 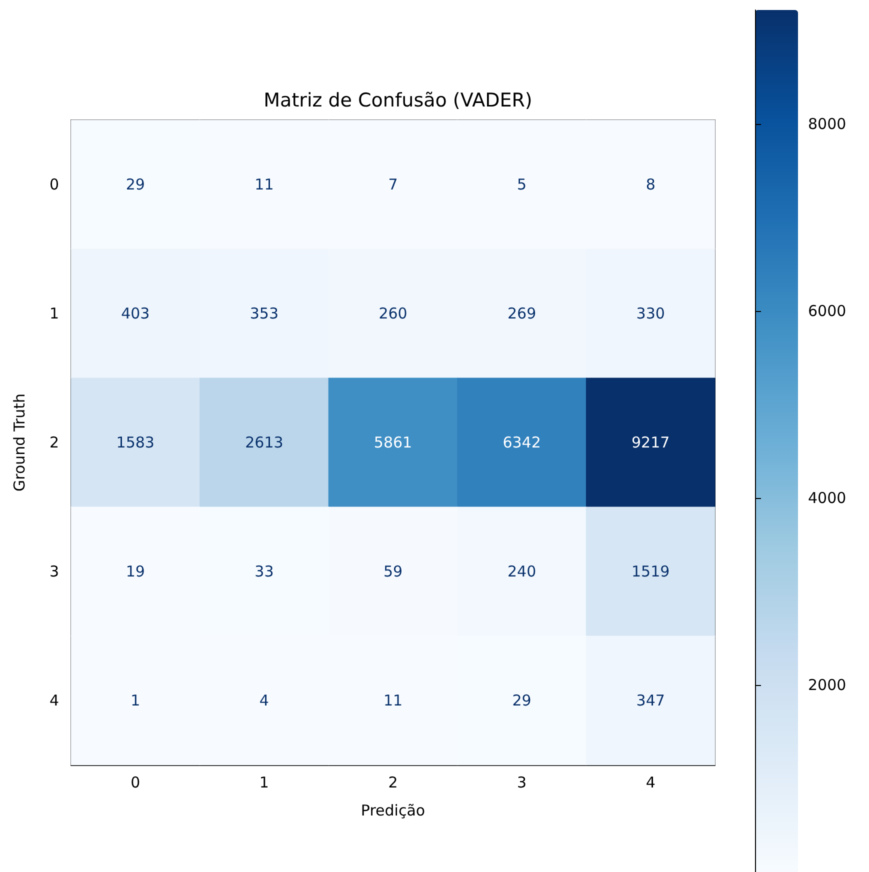 I want to click on data-label: 4, so click(x=264, y=701).